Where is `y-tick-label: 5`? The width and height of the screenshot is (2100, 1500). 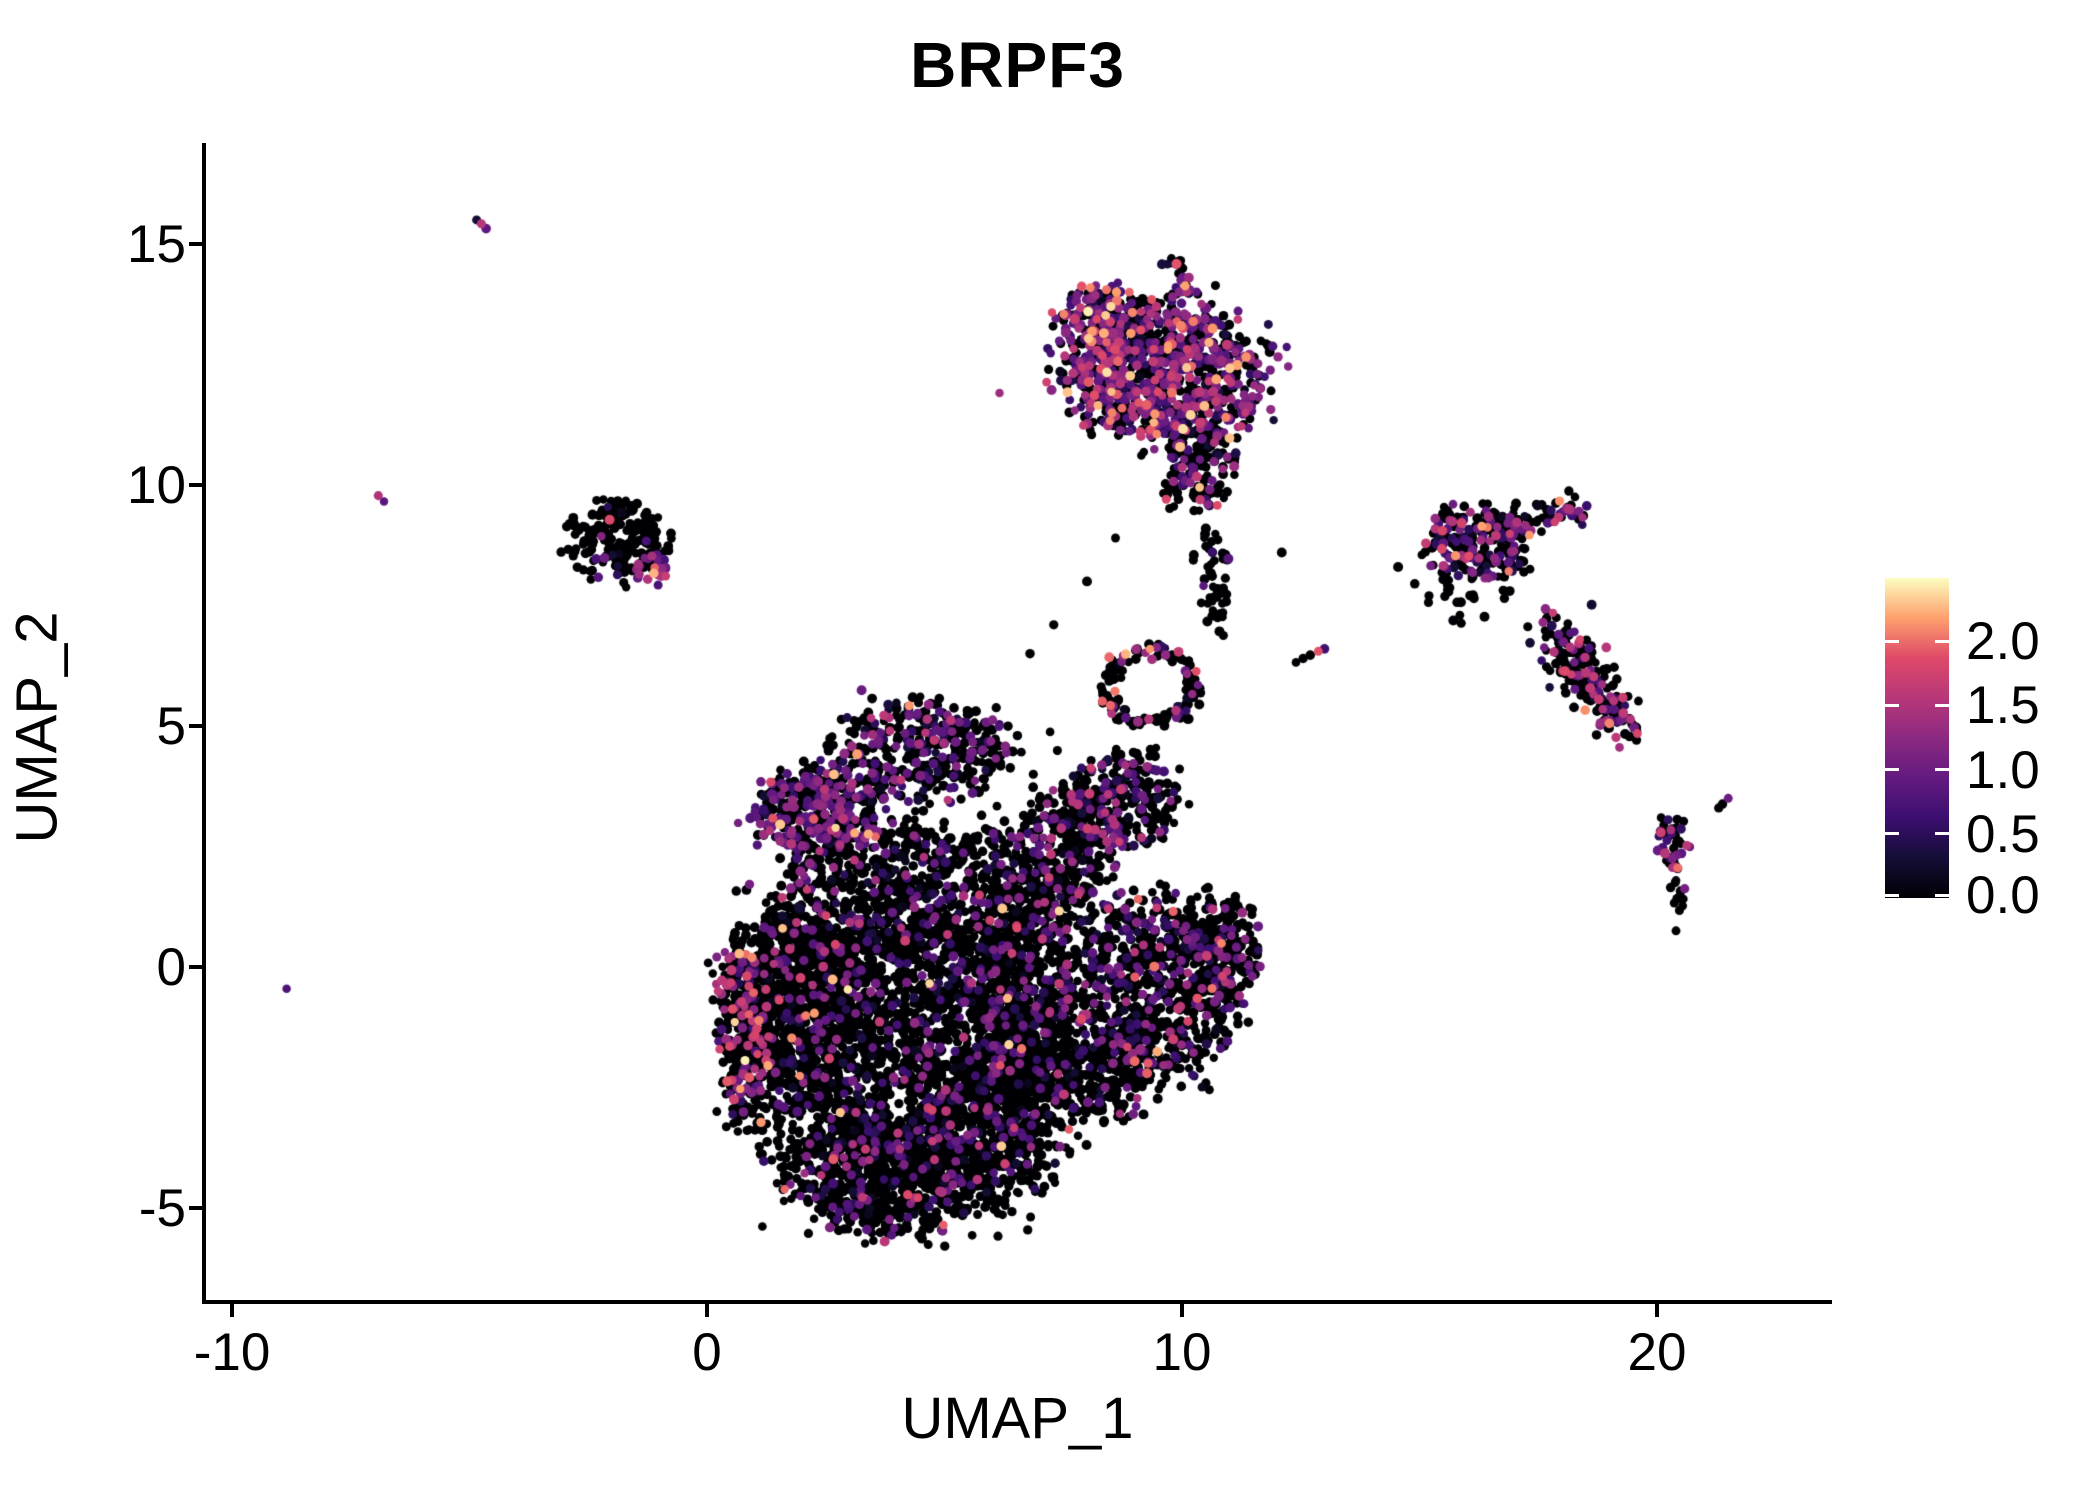 y-tick-label: 5 is located at coordinates (171, 726).